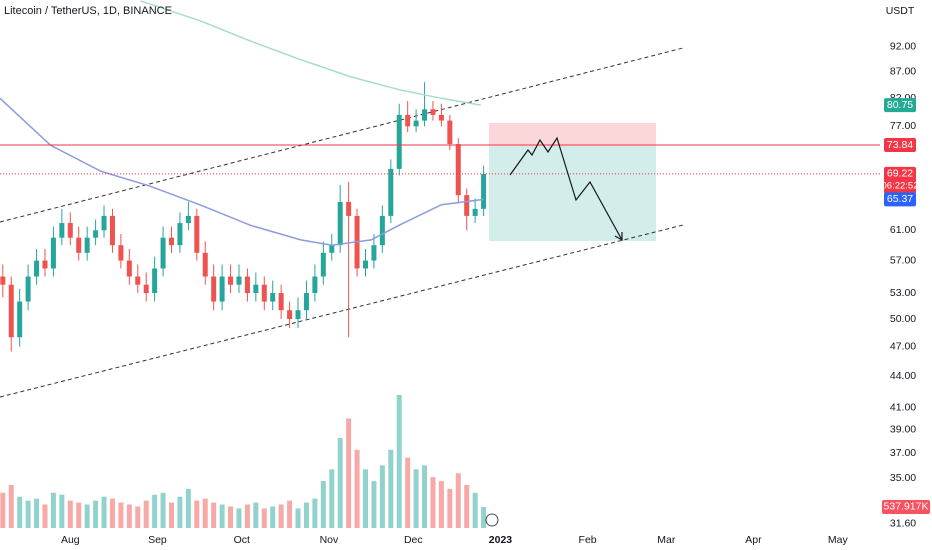  I want to click on projection-path, so click(566, 188).